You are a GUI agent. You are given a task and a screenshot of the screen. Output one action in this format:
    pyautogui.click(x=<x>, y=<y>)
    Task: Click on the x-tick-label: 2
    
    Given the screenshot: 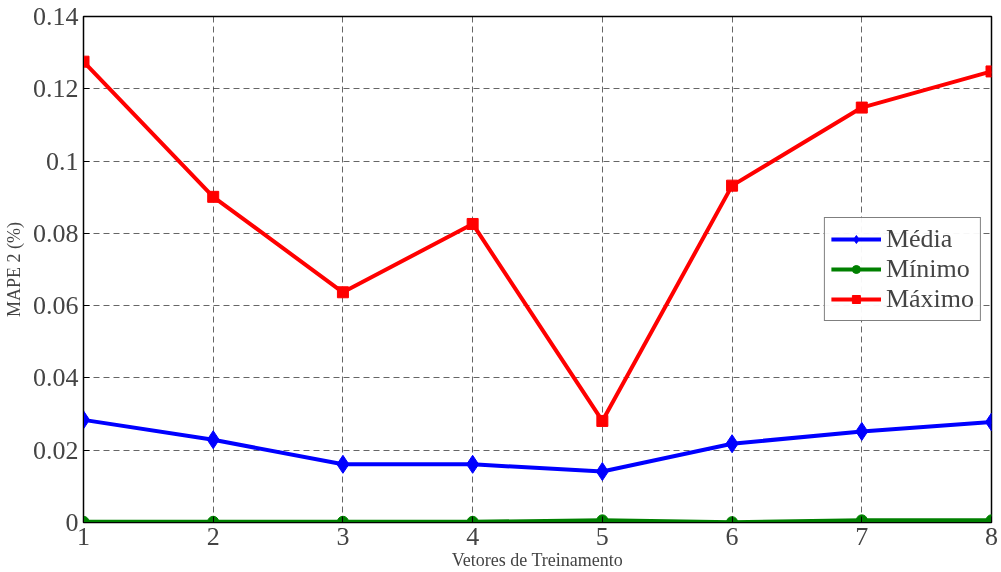 What is the action you would take?
    pyautogui.click(x=213, y=536)
    